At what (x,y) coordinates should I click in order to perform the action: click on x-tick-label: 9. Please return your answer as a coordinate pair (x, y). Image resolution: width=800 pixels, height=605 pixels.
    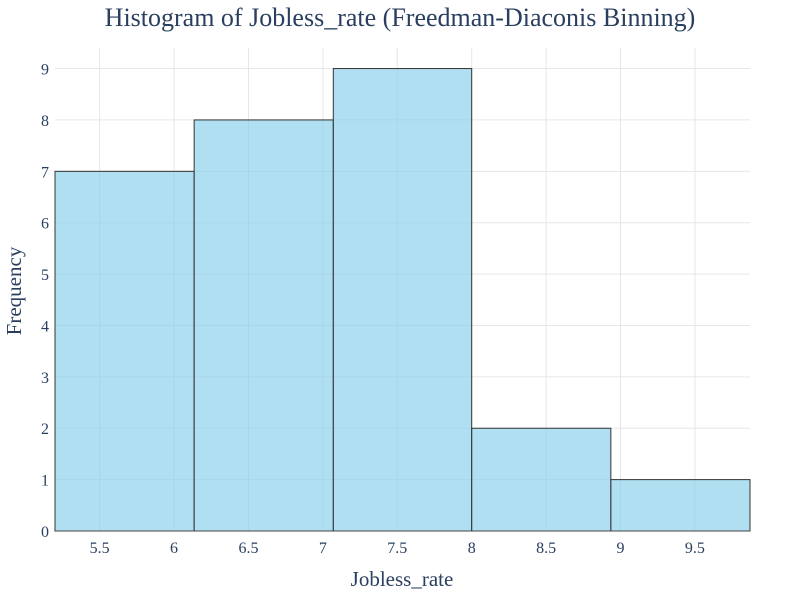
    Looking at the image, I should click on (621, 548).